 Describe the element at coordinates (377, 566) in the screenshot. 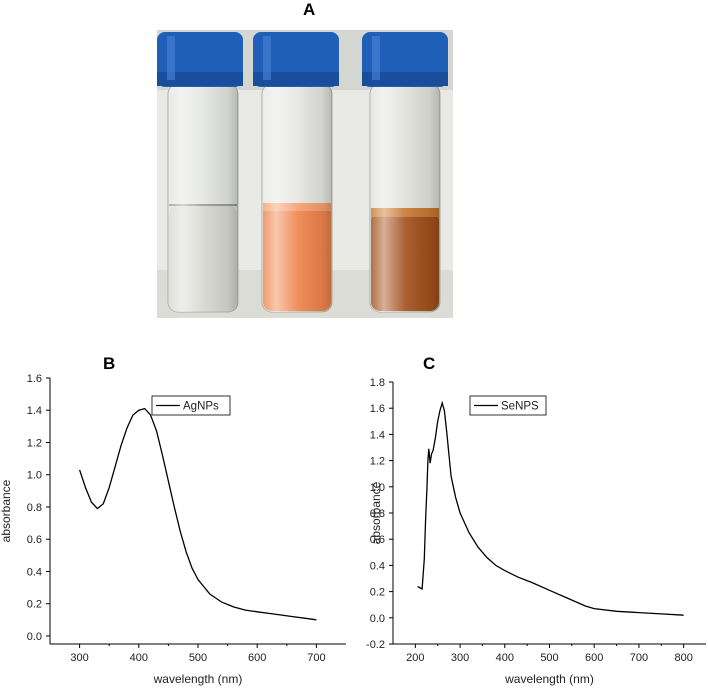

I see `chart-c-y-tick-label: 0.4` at that location.